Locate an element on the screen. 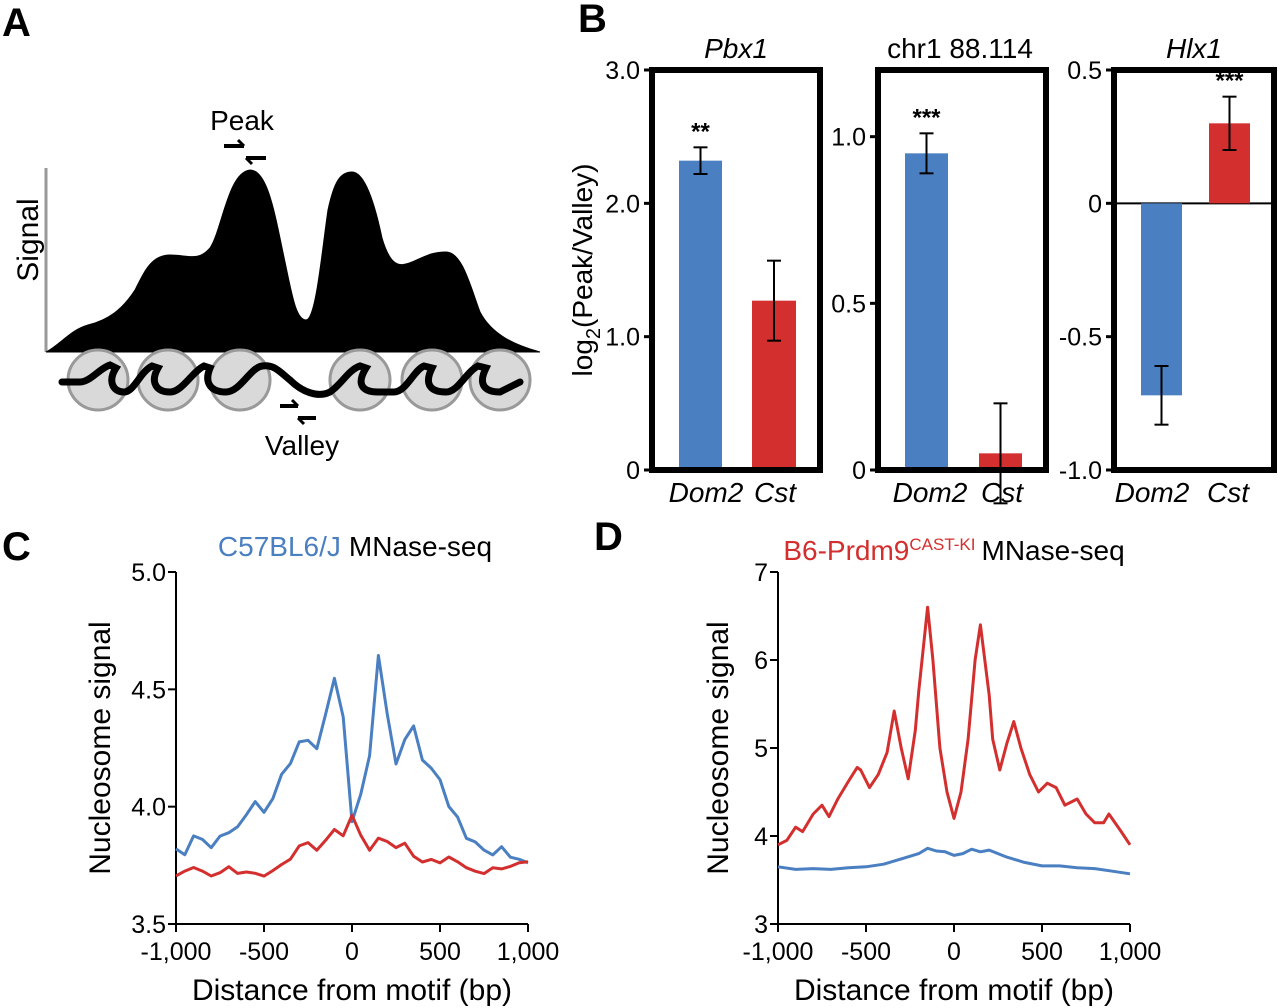 The image size is (1280, 1008). y-tick-label: 4 is located at coordinates (761, 837).